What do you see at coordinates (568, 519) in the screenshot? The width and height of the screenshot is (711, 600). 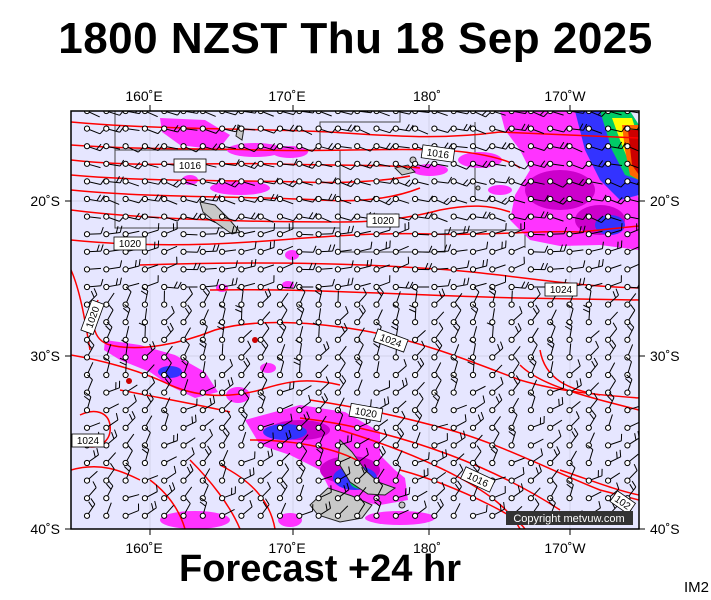 I see `copyright-text: Copyright metvuw.com` at bounding box center [568, 519].